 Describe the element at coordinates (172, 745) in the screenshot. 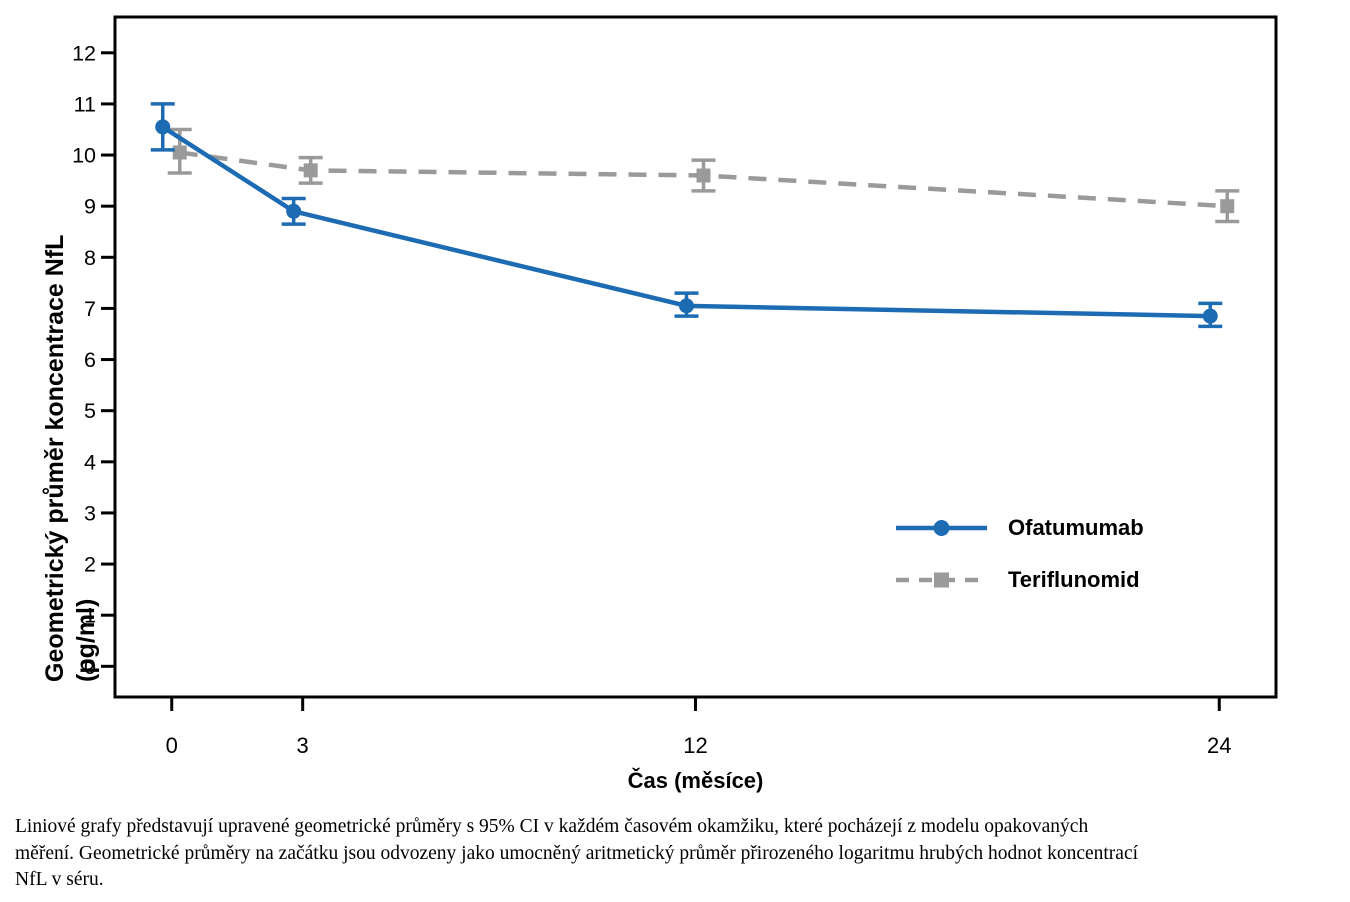

I see `x-tick-label: 0` at that location.